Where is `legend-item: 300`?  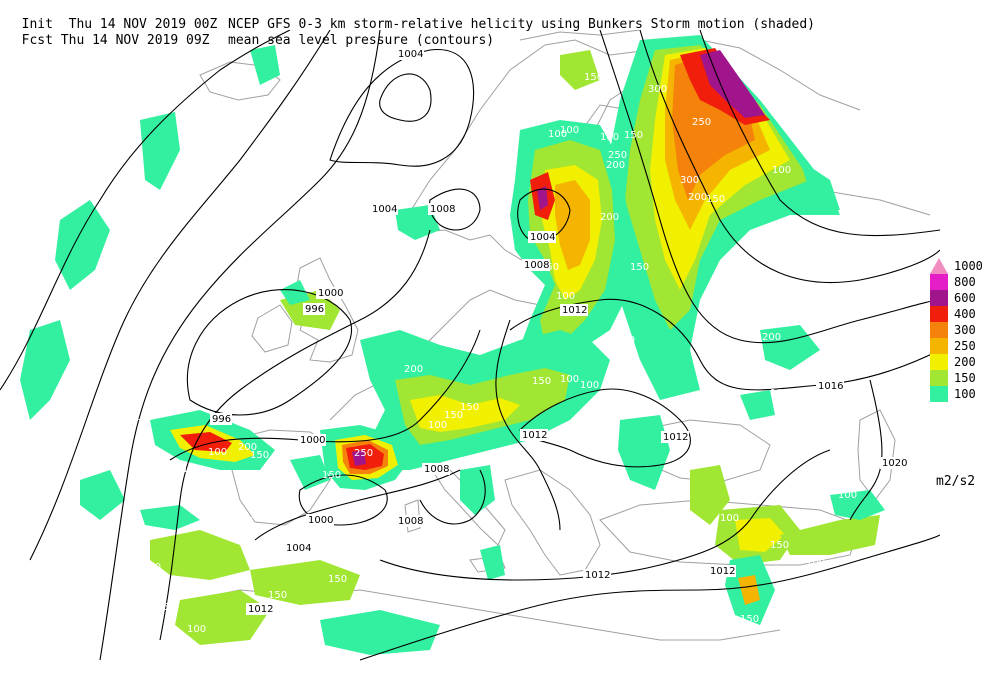
legend-item: 300 is located at coordinates (964, 330).